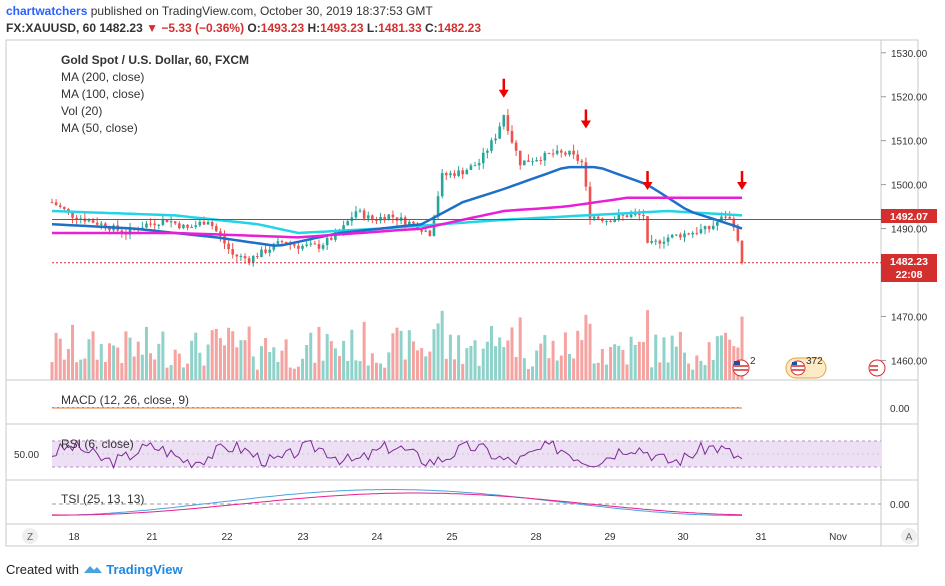 The width and height of the screenshot is (945, 586). Describe the element at coordinates (103, 94) in the screenshot. I see `legend-ma100: MA (100, close)` at that location.